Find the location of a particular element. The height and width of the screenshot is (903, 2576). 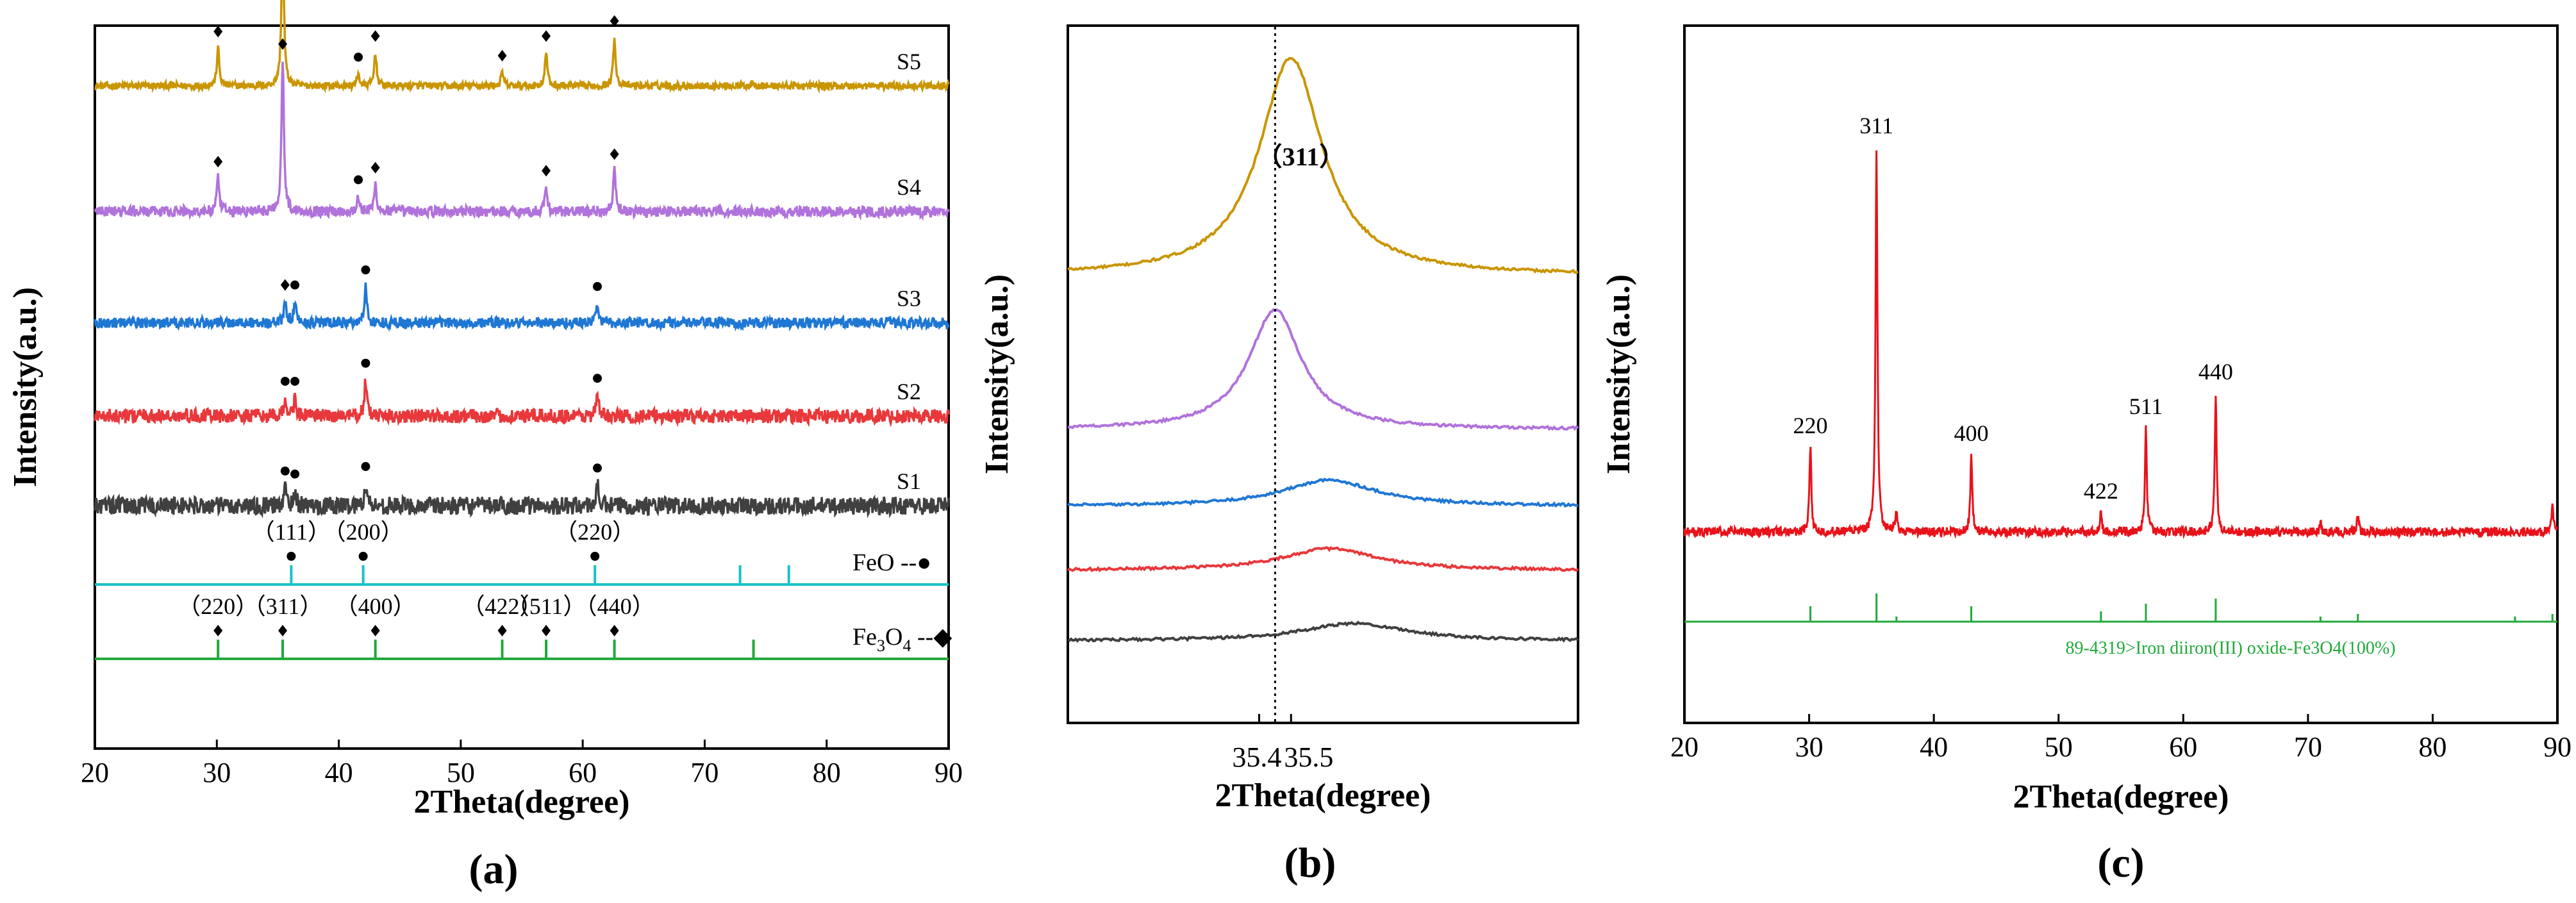

panel-a-ref-hkl-label: （200） is located at coordinates (363, 532).